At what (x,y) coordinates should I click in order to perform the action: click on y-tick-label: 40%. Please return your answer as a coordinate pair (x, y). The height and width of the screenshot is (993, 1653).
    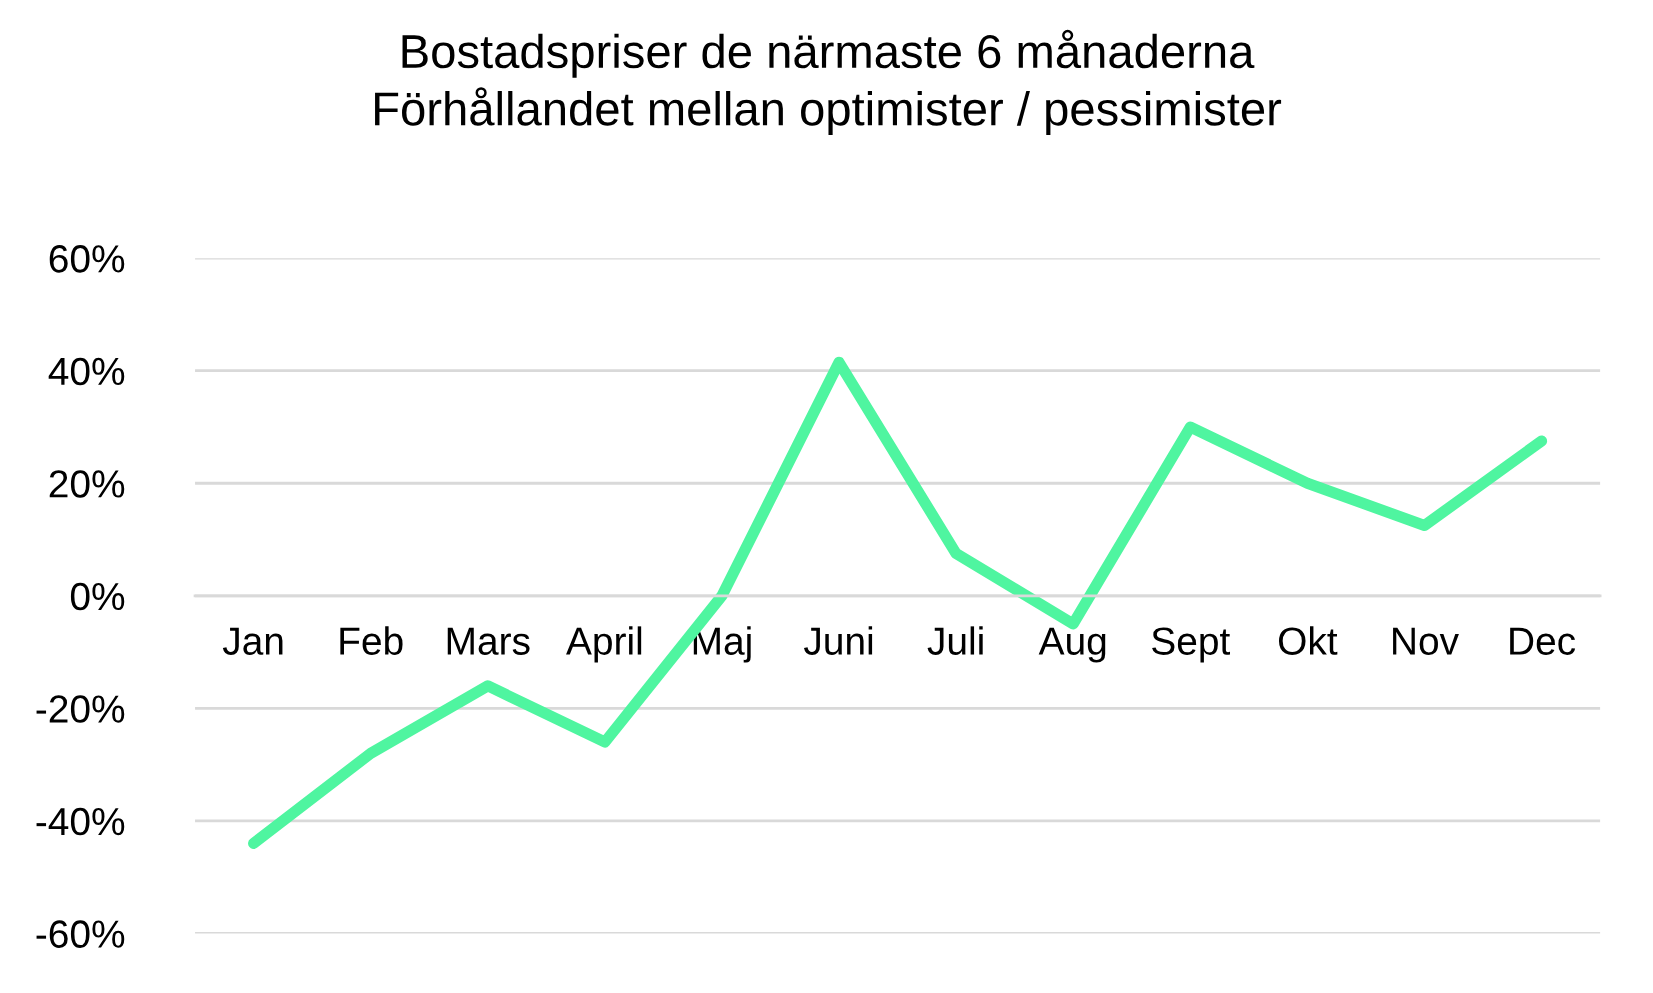
    Looking at the image, I should click on (86, 371).